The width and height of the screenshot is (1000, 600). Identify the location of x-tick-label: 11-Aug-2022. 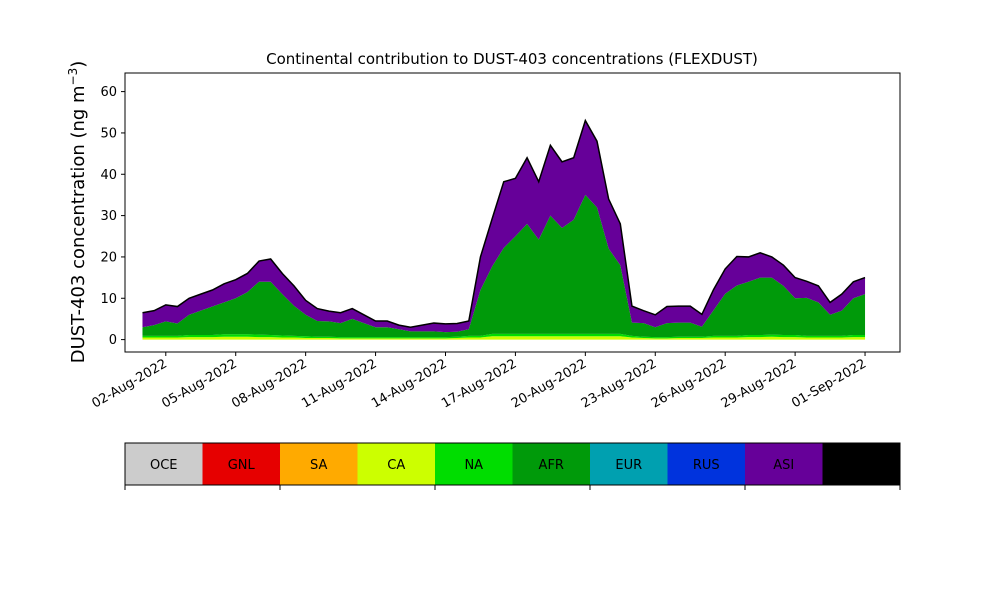
(339, 383).